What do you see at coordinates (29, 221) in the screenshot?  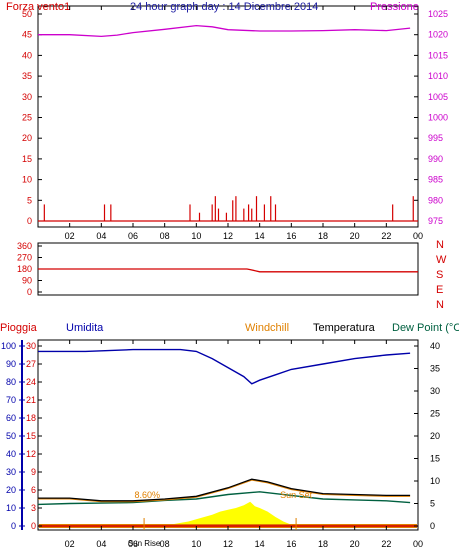 I see `wind-tick-label: 0` at bounding box center [29, 221].